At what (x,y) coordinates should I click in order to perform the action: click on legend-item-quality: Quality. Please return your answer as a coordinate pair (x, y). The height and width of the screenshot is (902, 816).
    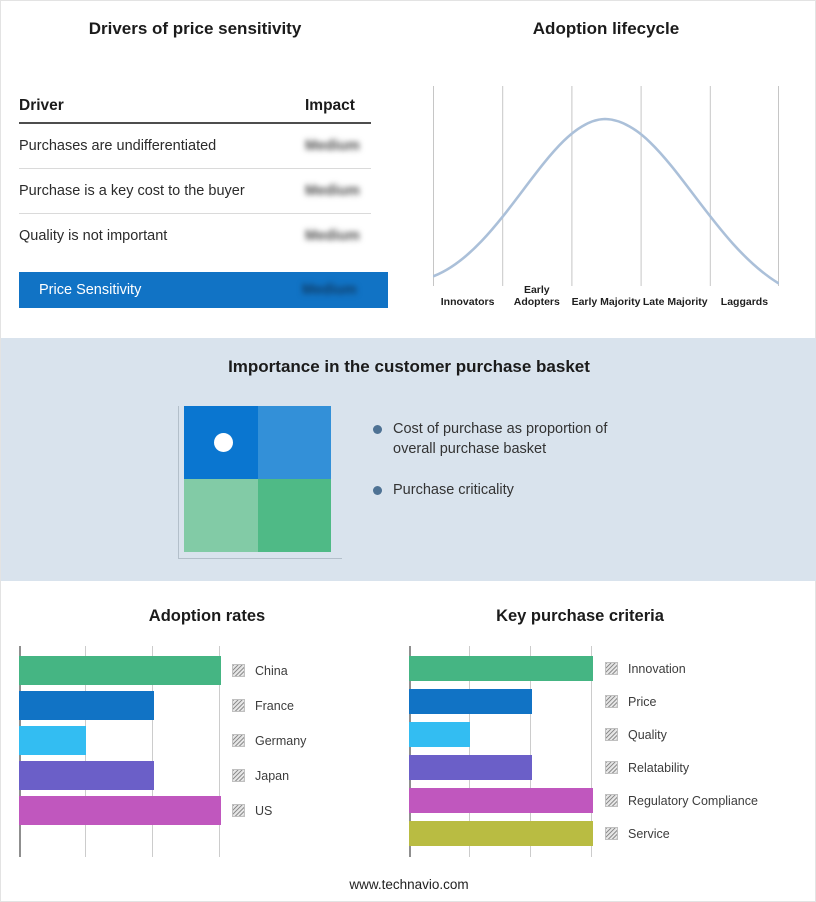
    Looking at the image, I should click on (636, 734).